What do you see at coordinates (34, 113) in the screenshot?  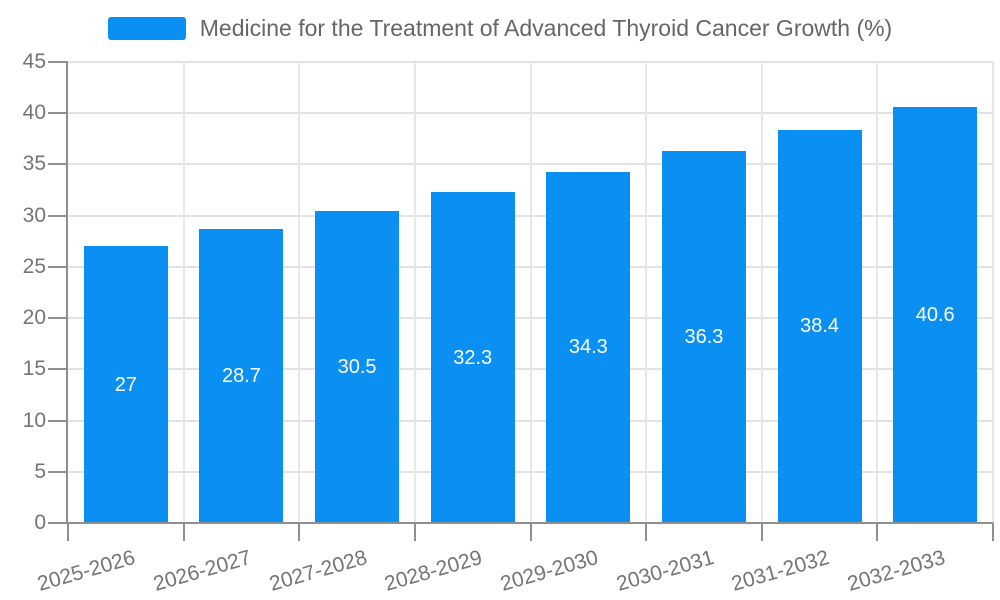 I see `y-axis-label: 40` at bounding box center [34, 113].